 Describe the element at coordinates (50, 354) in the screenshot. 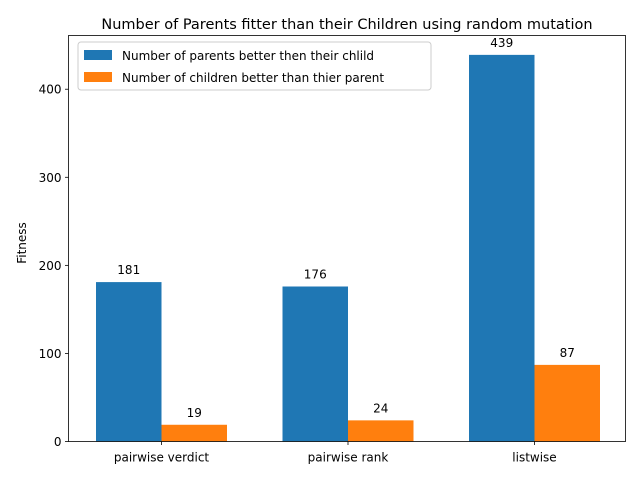

I see `y-tick-label-1: 100` at that location.